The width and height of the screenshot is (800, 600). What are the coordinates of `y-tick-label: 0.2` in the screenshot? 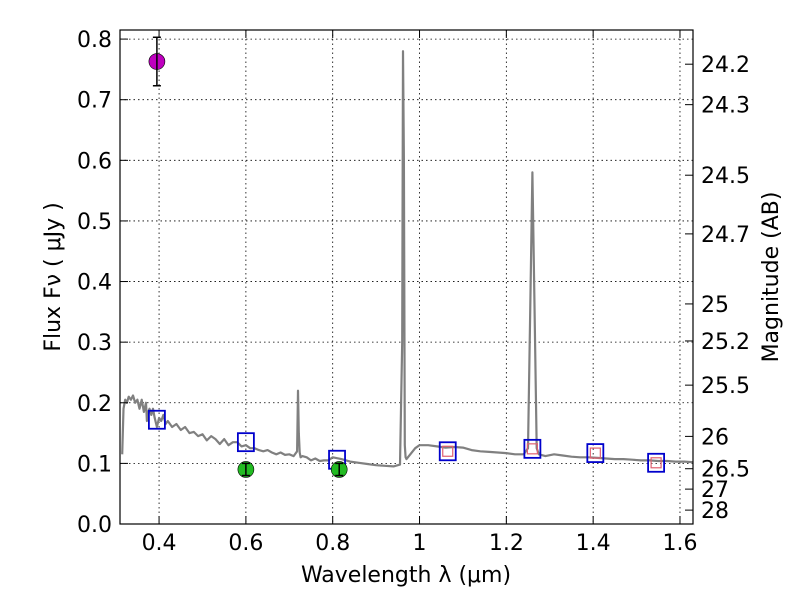 It's located at (94, 404).